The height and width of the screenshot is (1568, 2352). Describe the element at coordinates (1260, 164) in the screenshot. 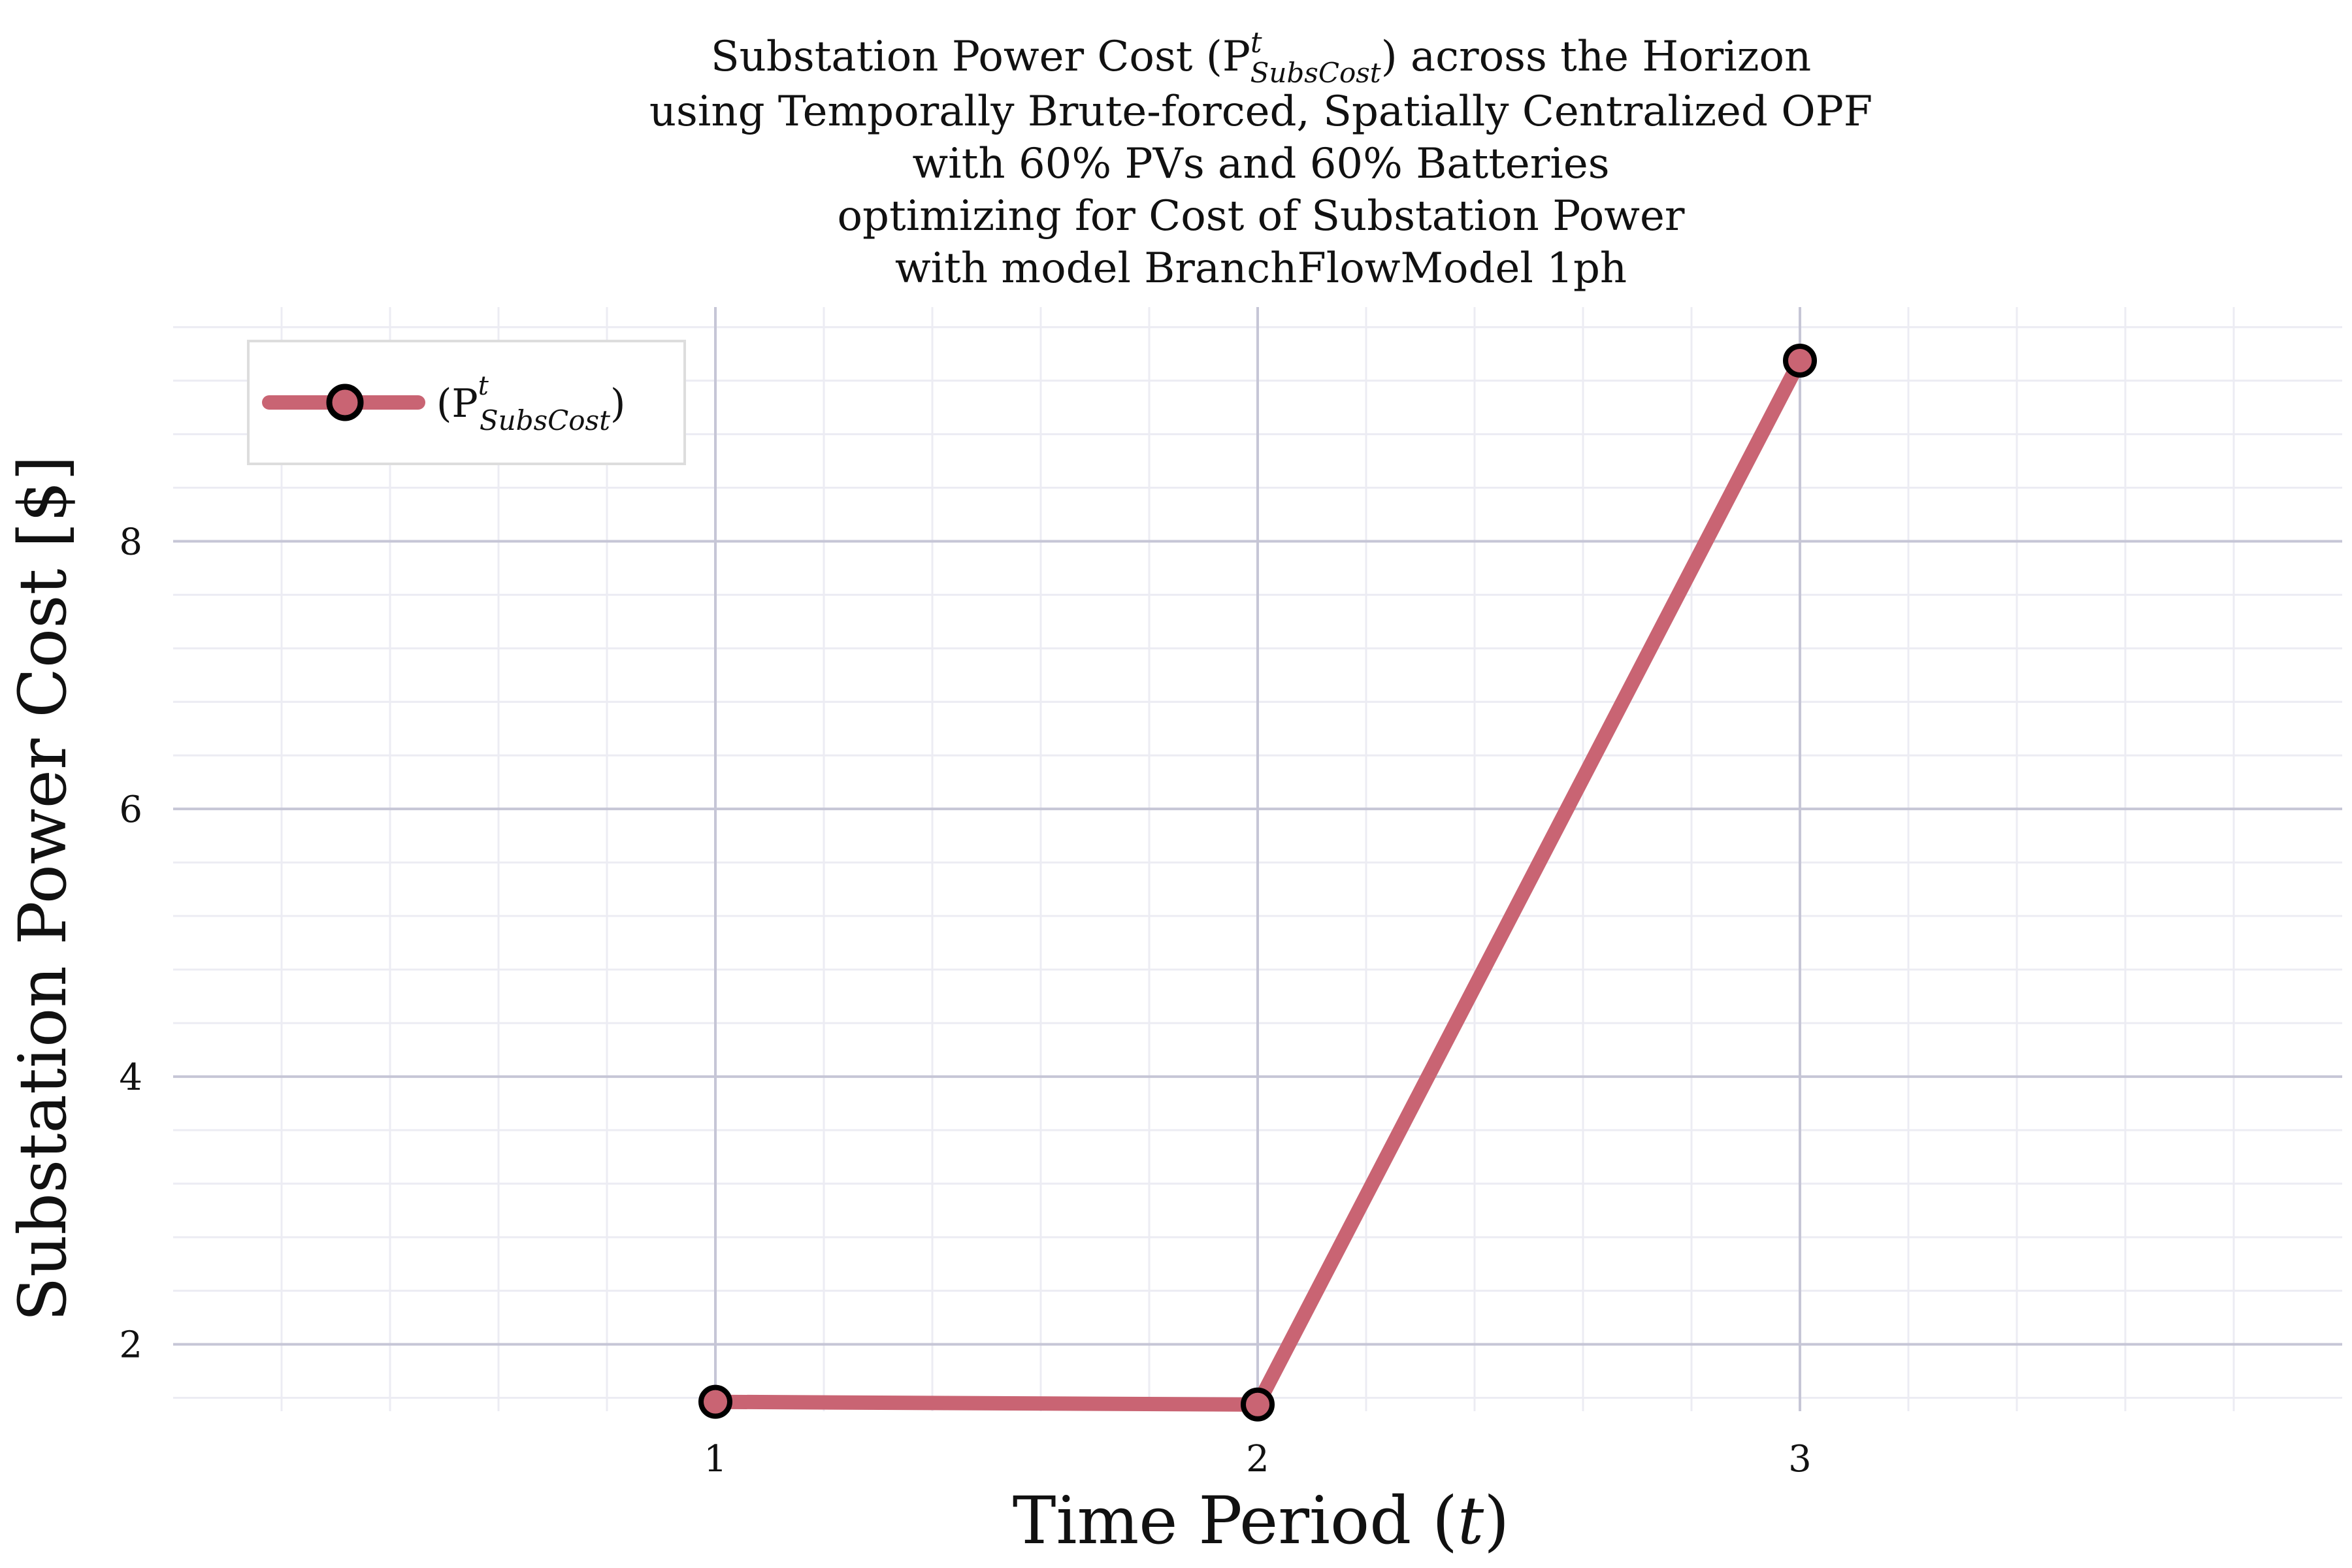

I see `title-line-3: with 60% PVs and 60% Batteries` at that location.